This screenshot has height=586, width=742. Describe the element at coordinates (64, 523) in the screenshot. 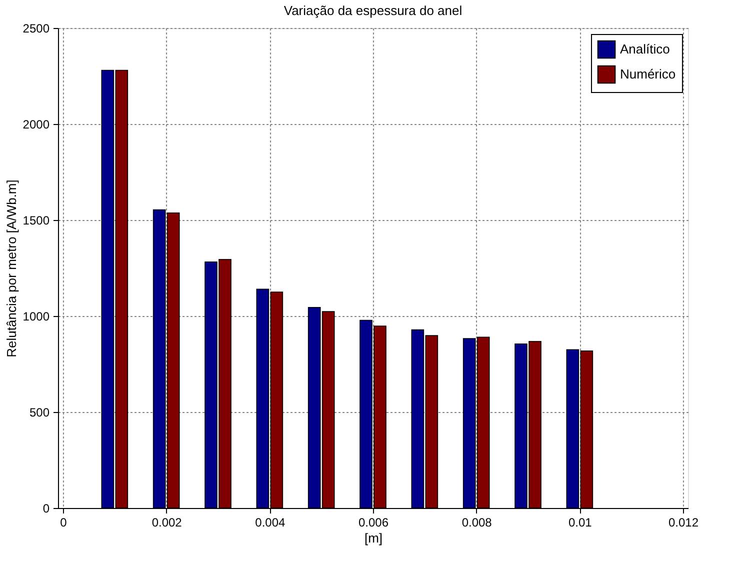

I see `x-tick-label: 0` at that location.